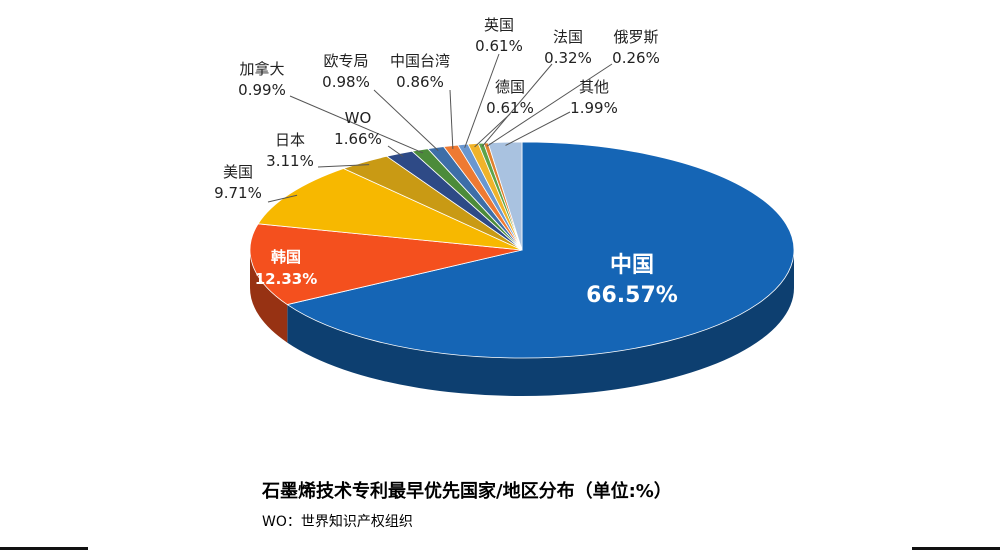  Describe the element at coordinates (269, 296) in the screenshot. I see `slice-1-side` at that location.